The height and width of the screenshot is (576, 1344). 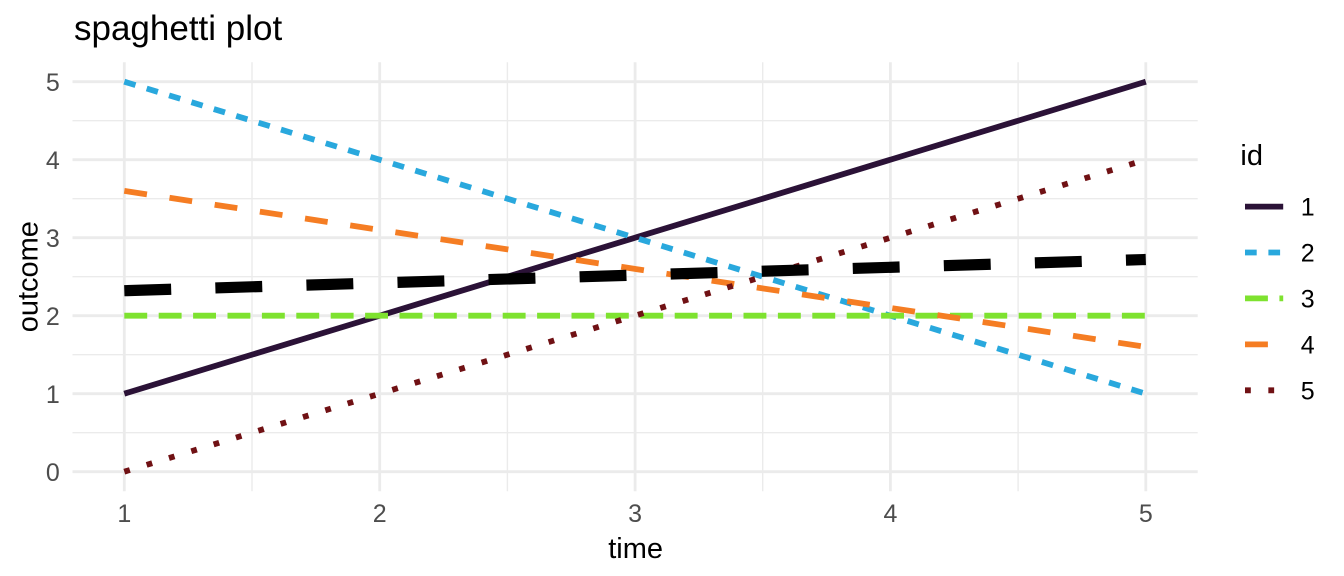 What do you see at coordinates (1251, 156) in the screenshot?
I see `svg-text: id` at bounding box center [1251, 156].